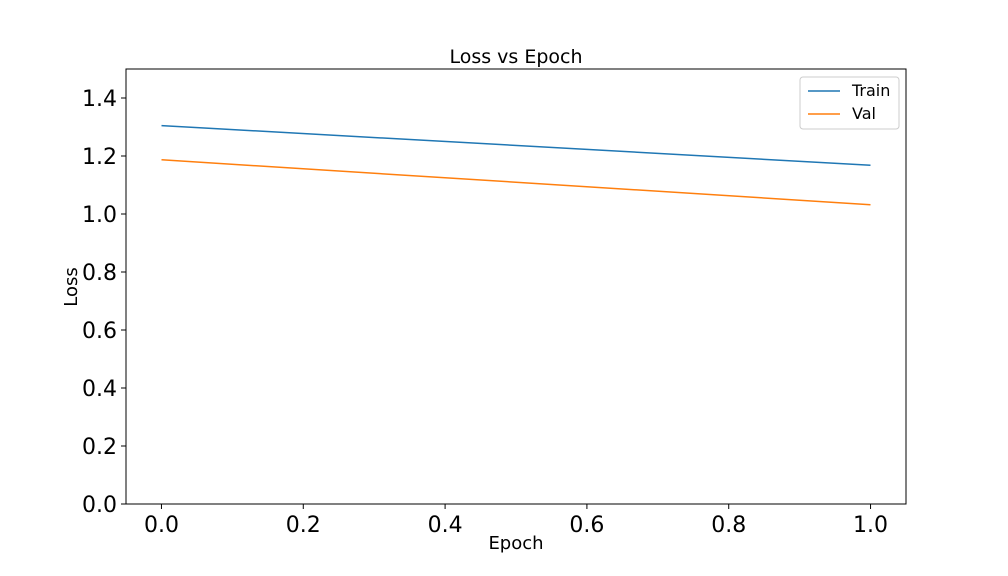  I want to click on legend: Train Val, so click(849, 103).